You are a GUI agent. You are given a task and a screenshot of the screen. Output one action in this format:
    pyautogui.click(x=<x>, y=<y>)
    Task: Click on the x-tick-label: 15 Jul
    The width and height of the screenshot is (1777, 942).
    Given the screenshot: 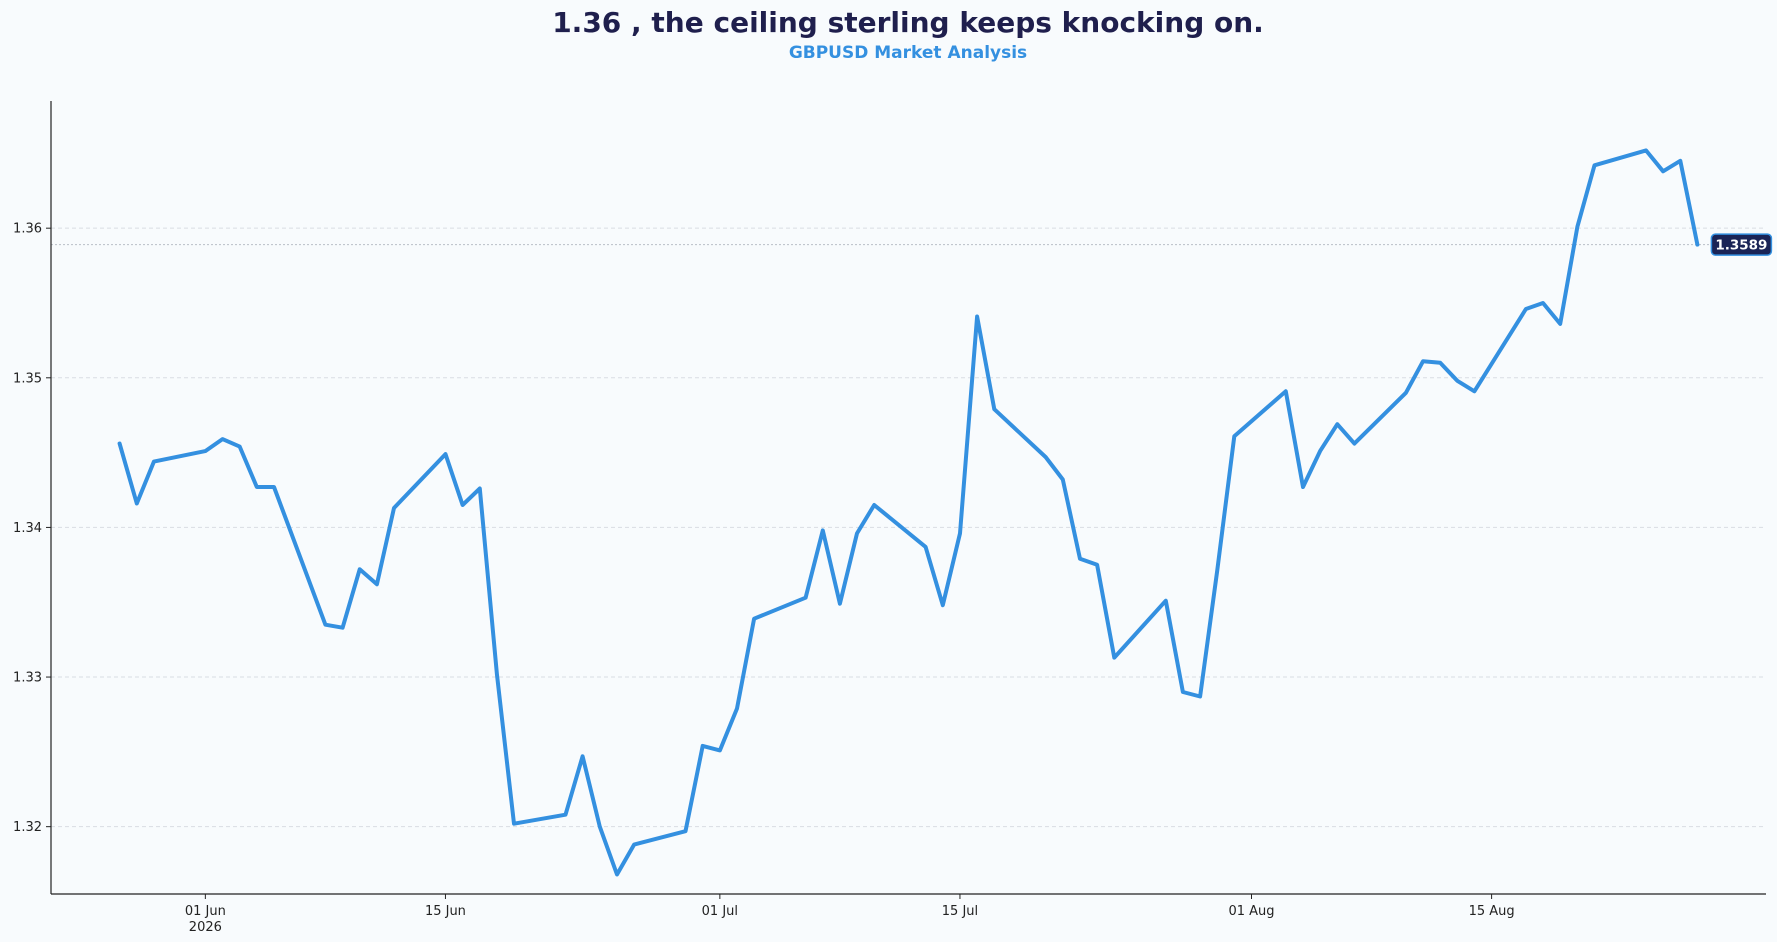 What is the action you would take?
    pyautogui.click(x=960, y=911)
    